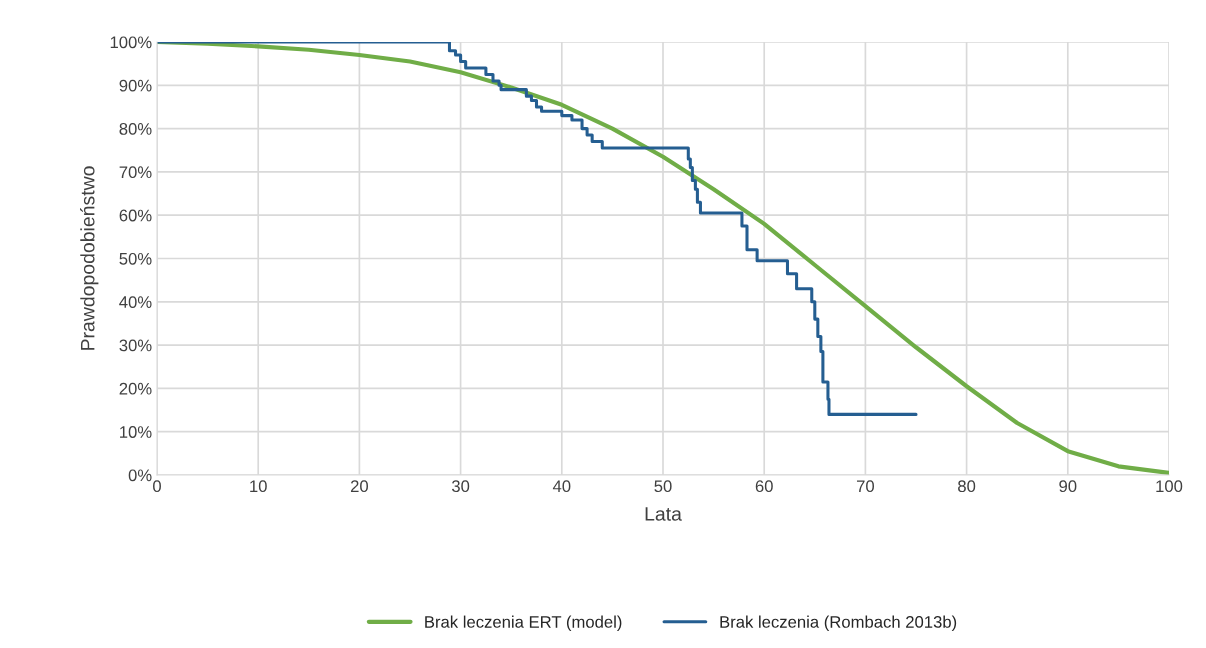 The image size is (1206, 648). I want to click on x-tick-label: 70, so click(865, 486).